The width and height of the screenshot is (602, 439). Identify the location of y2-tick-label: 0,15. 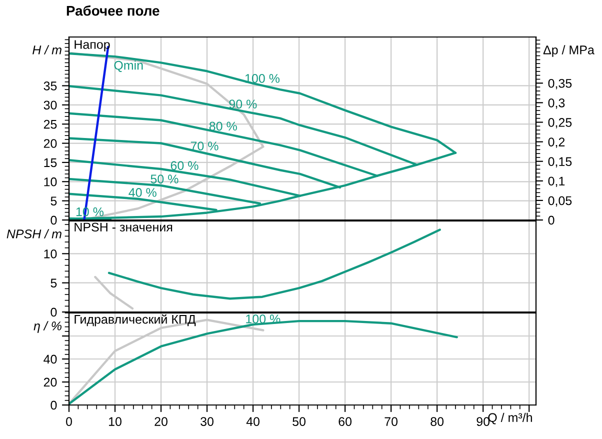
(560, 162).